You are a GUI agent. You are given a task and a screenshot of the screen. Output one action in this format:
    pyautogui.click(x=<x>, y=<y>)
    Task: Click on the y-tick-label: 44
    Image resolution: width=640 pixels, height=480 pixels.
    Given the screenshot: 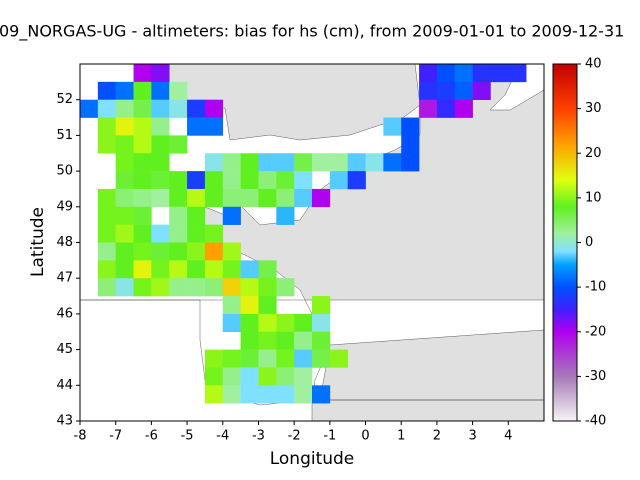 What is the action you would take?
    pyautogui.click(x=64, y=385)
    